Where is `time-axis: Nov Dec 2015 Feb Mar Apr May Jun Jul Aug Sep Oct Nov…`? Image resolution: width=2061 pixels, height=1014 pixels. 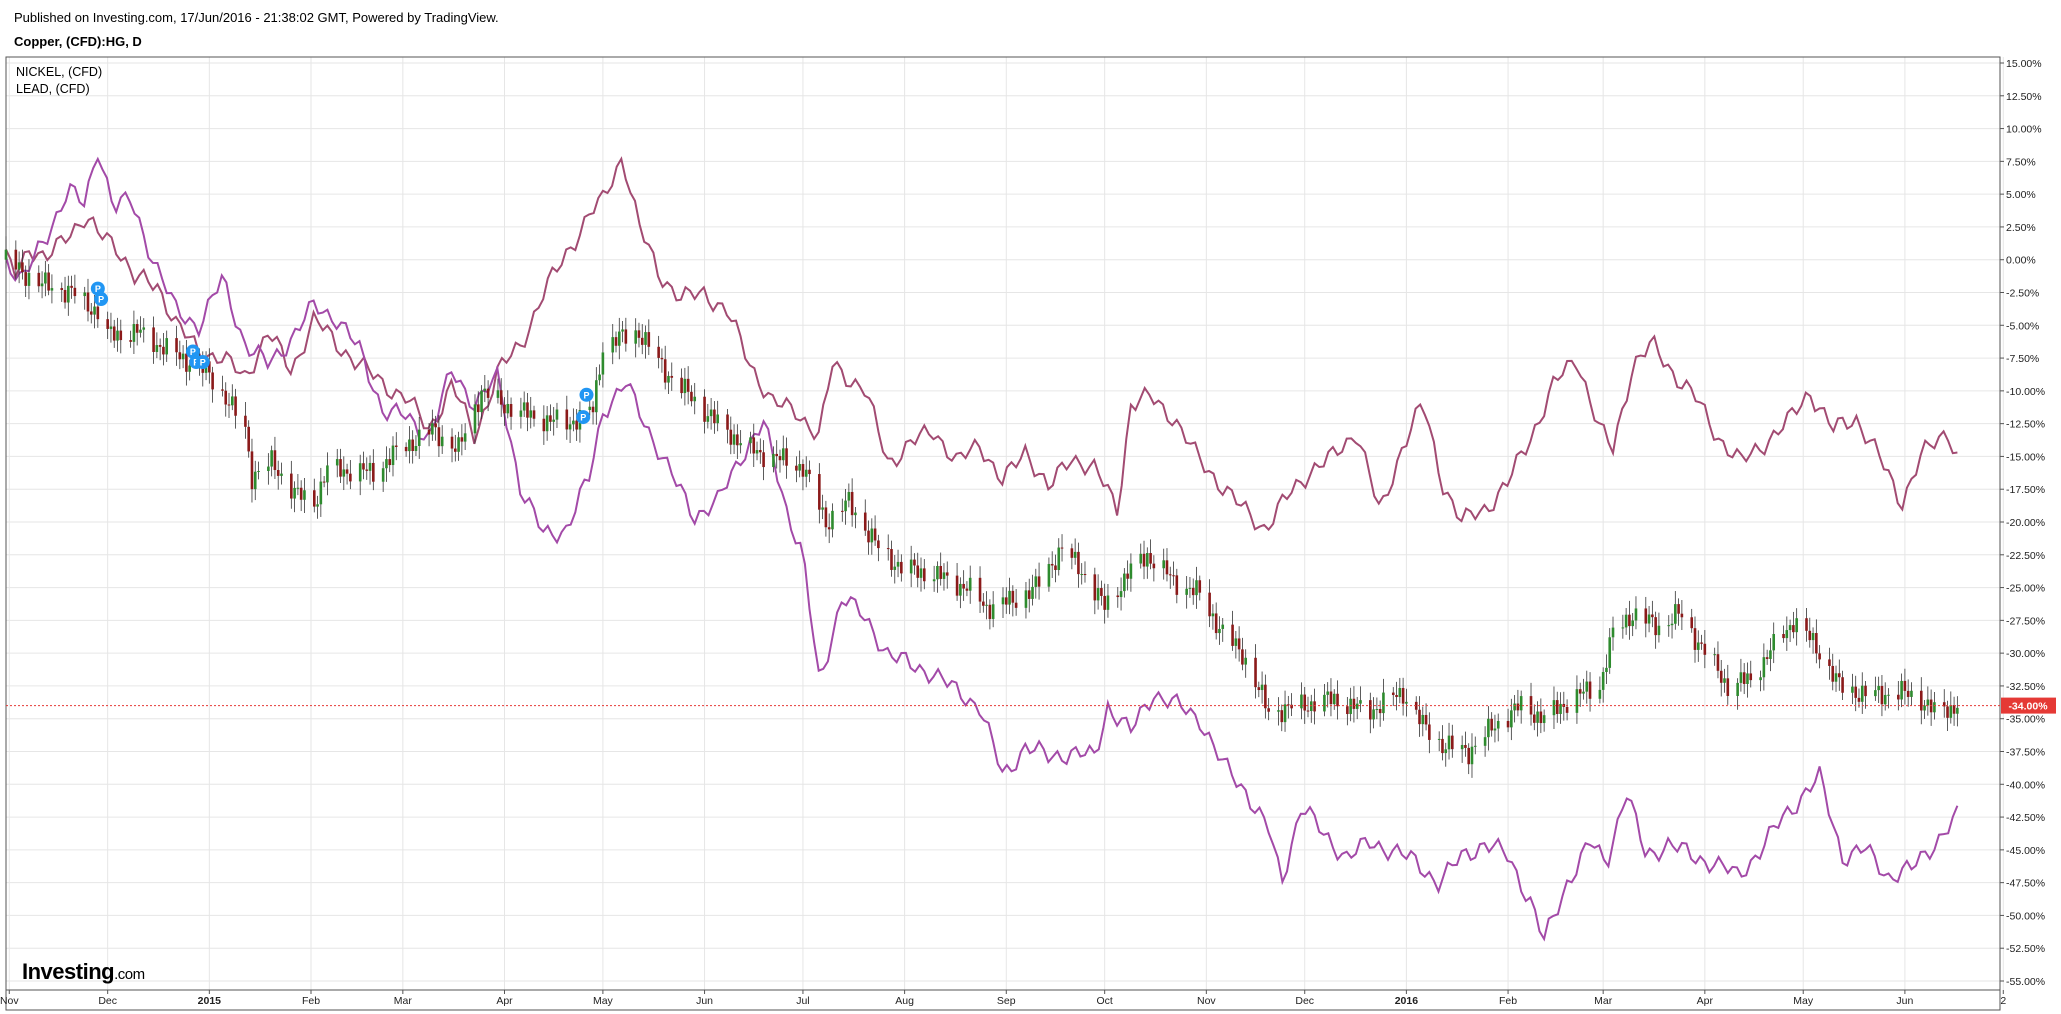 time-axis: Nov Dec 2015 Feb Mar Apr May Jun Jul Aug Sep Oct Nov… is located at coordinates (1003, 998).